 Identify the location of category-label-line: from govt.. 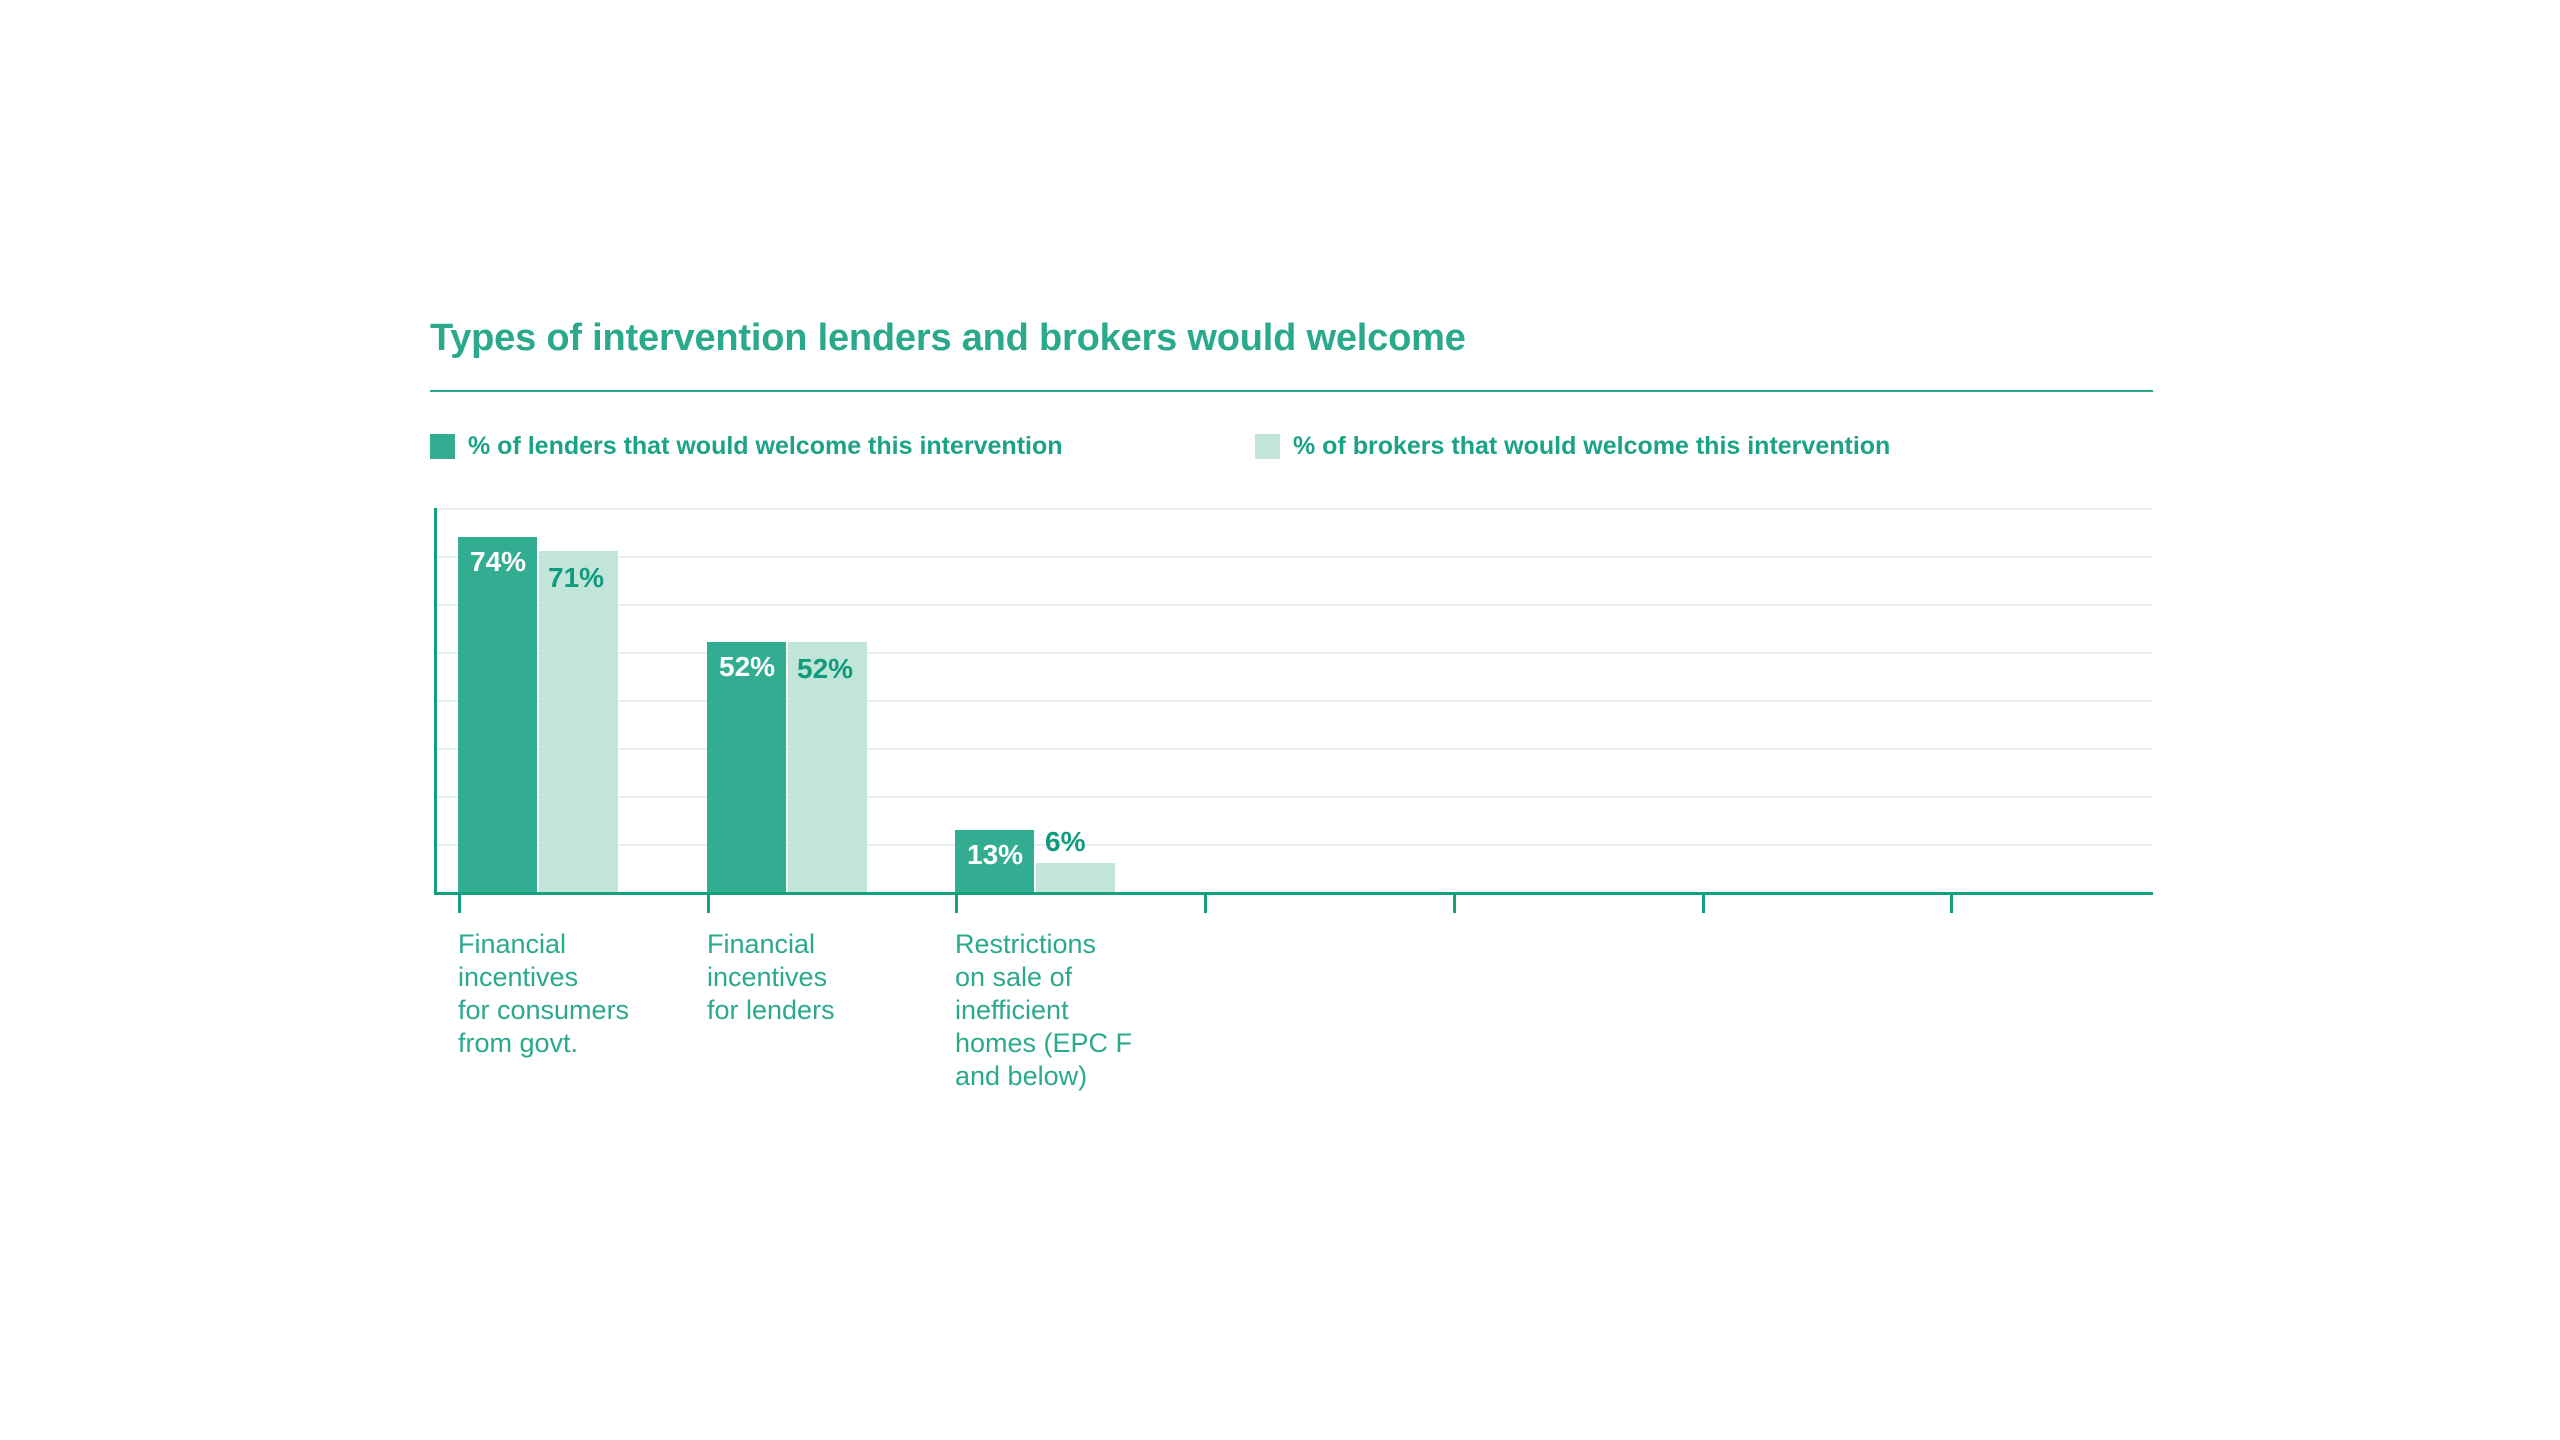
(518, 1043).